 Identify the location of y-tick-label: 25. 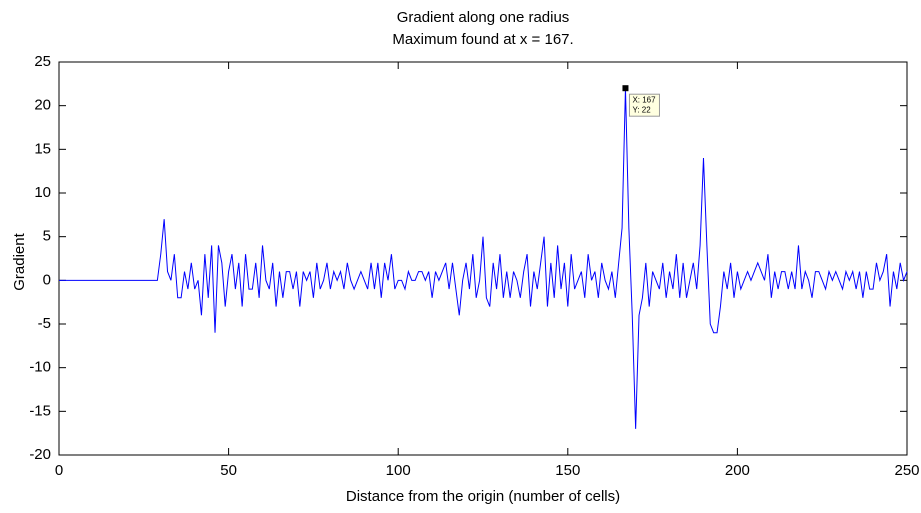
(42, 61).